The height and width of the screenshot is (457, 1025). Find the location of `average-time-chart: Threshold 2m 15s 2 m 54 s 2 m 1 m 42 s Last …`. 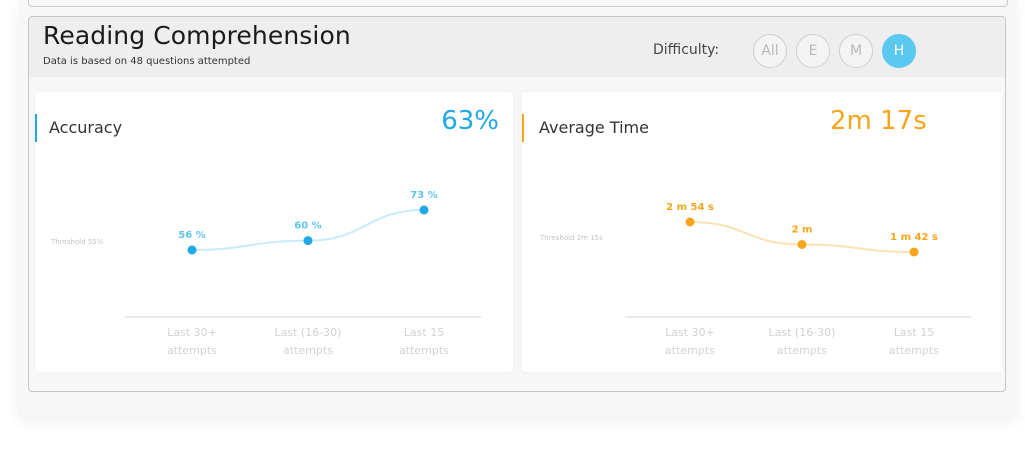

average-time-chart: Threshold 2m 15s 2 m 54 s 2 m 1 m 42 s Last … is located at coordinates (755, 279).